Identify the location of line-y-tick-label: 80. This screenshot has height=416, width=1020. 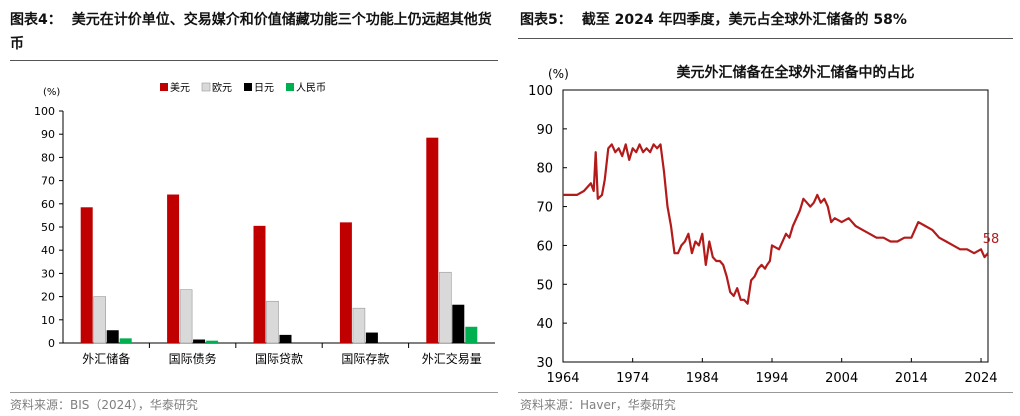
(544, 169).